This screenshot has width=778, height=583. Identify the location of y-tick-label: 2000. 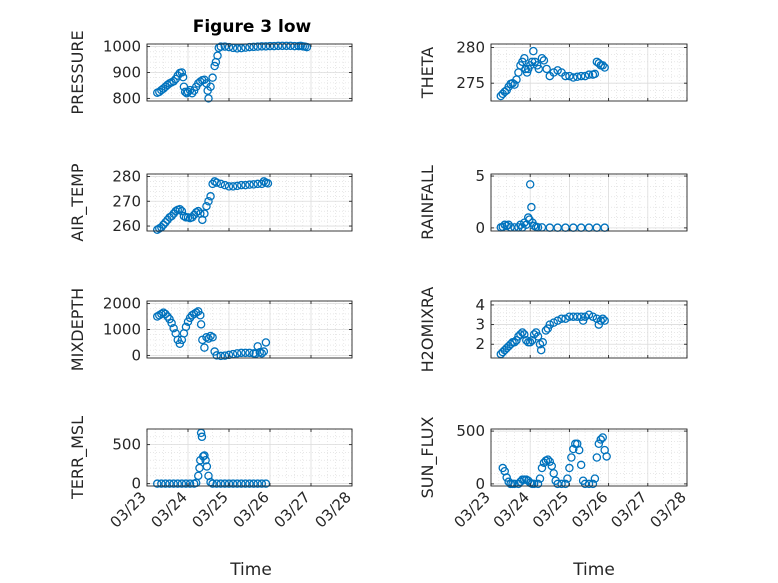
(122, 304).